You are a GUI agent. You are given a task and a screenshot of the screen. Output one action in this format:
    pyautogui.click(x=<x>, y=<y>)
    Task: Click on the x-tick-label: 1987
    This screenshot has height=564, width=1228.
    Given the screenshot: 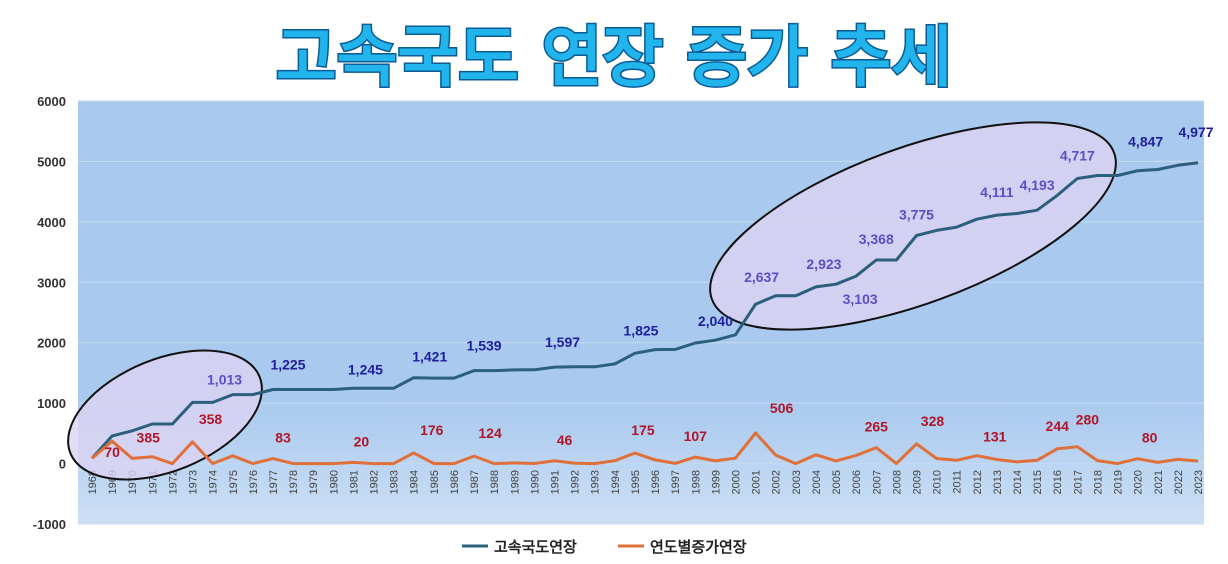 What is the action you would take?
    pyautogui.click(x=475, y=482)
    